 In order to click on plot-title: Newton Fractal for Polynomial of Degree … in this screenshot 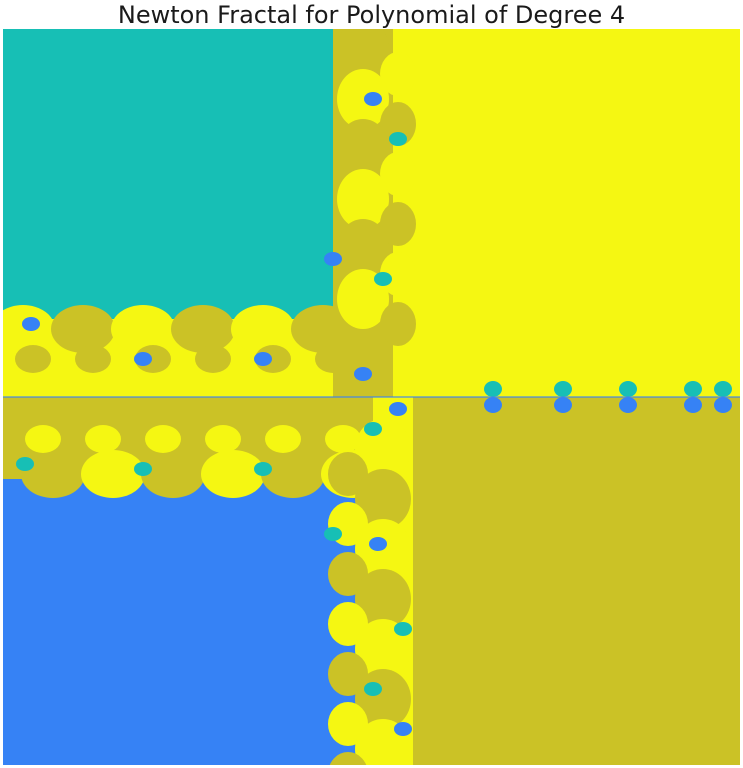, I will do `click(371, 15)`.